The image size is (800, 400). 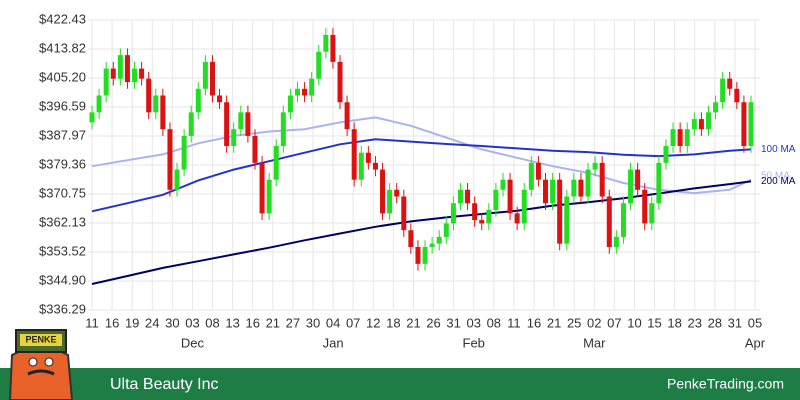 I want to click on y-tick-label: $370.75, so click(x=62, y=192).